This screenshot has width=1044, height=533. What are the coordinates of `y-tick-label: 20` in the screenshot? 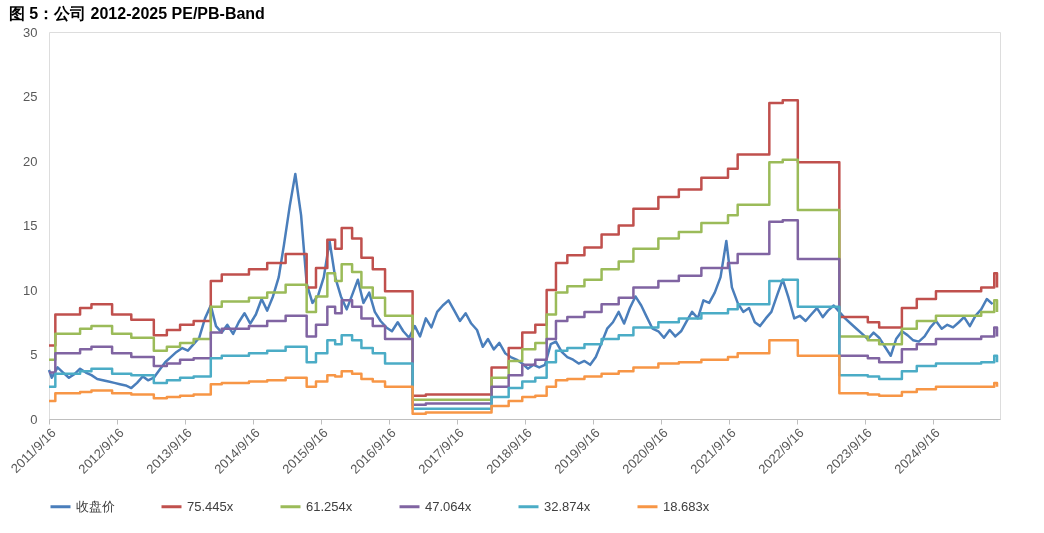 It's located at (30, 161).